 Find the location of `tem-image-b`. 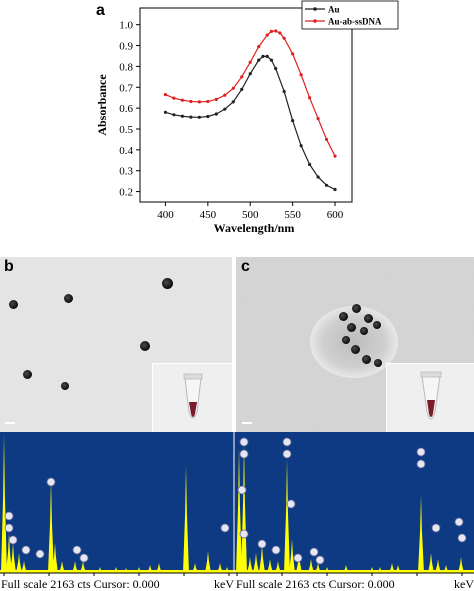

tem-image-b is located at coordinates (116, 344).